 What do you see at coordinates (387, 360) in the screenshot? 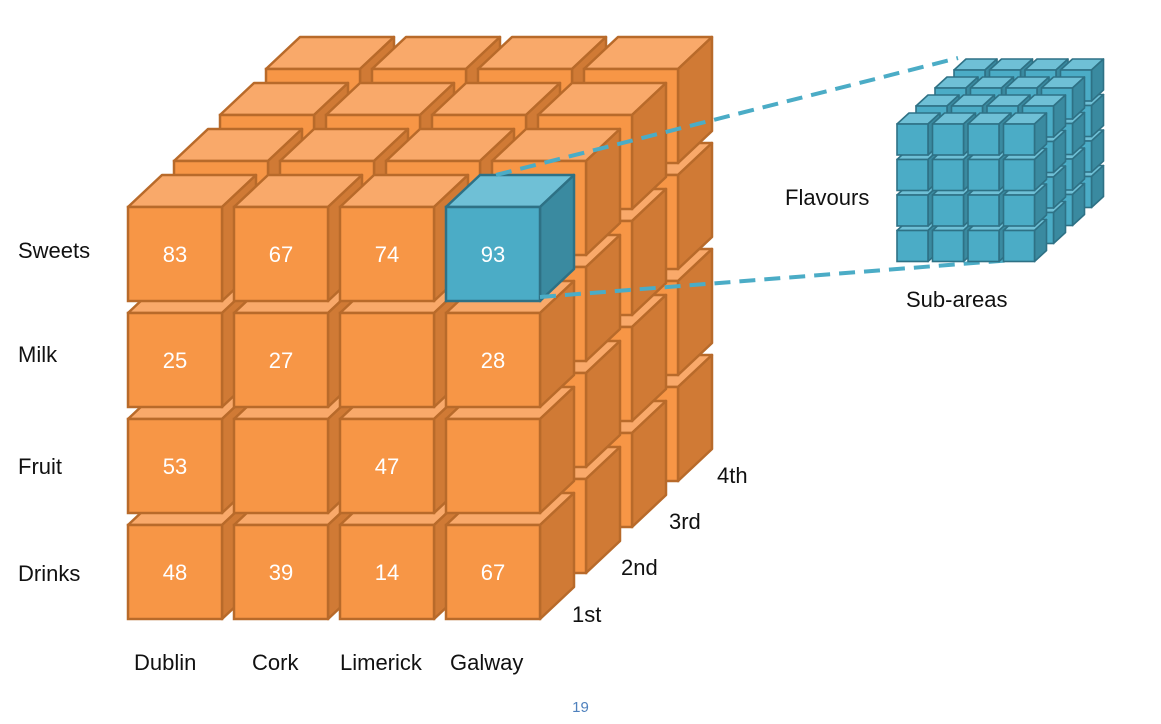
I see `cube-cell-d1-r2-c3-front-face` at bounding box center [387, 360].